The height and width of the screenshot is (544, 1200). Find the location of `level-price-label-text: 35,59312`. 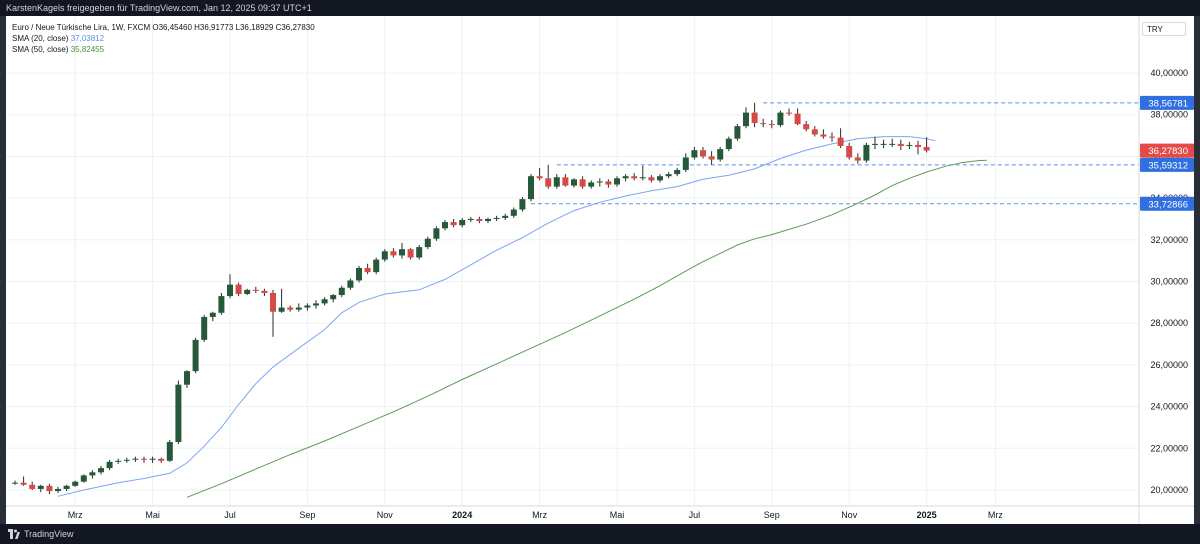

level-price-label-text: 35,59312 is located at coordinates (1168, 165).